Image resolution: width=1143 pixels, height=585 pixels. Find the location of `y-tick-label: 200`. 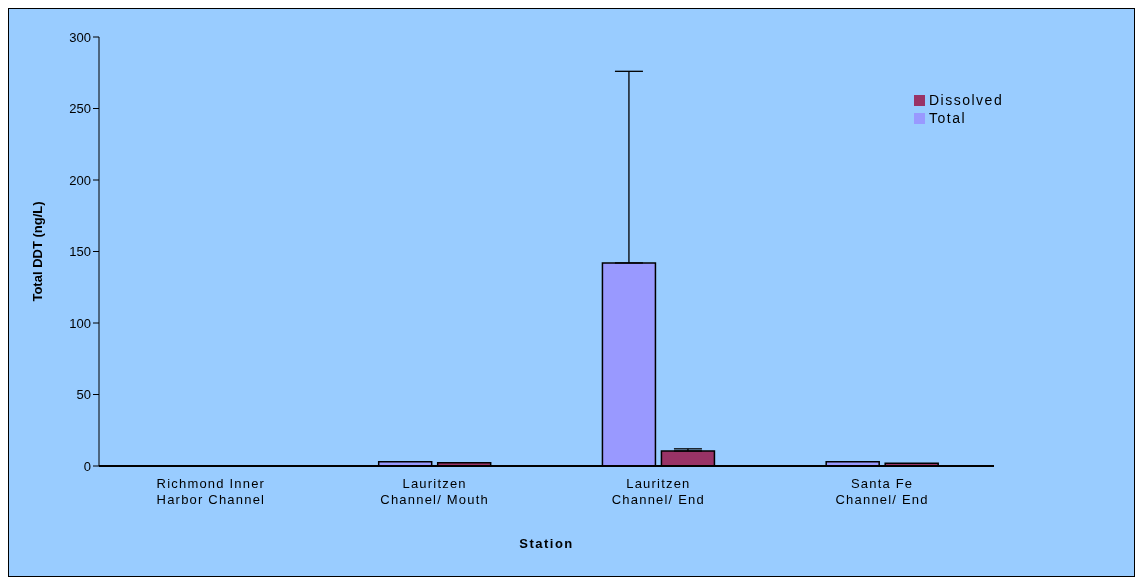

y-tick-label: 200 is located at coordinates (80, 180).